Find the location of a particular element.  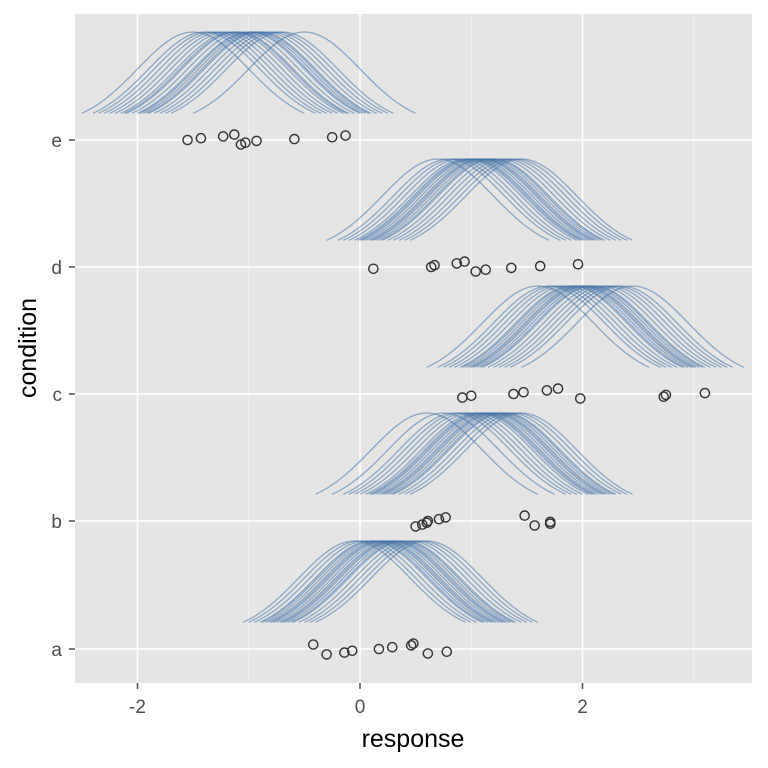

y-axis: a b c d e is located at coordinates (63, 396).